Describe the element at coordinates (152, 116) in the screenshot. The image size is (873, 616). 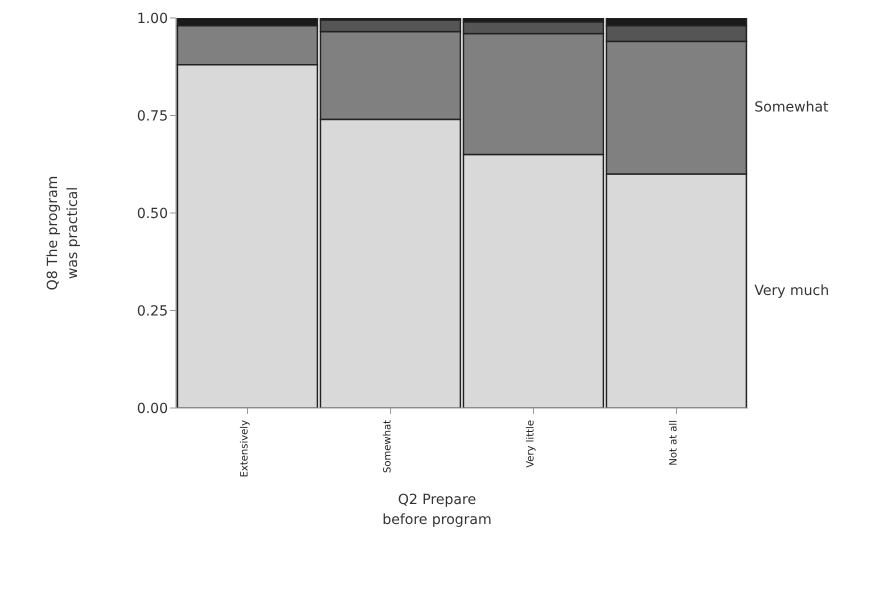
I see `y-tick-label: 0.75` at that location.